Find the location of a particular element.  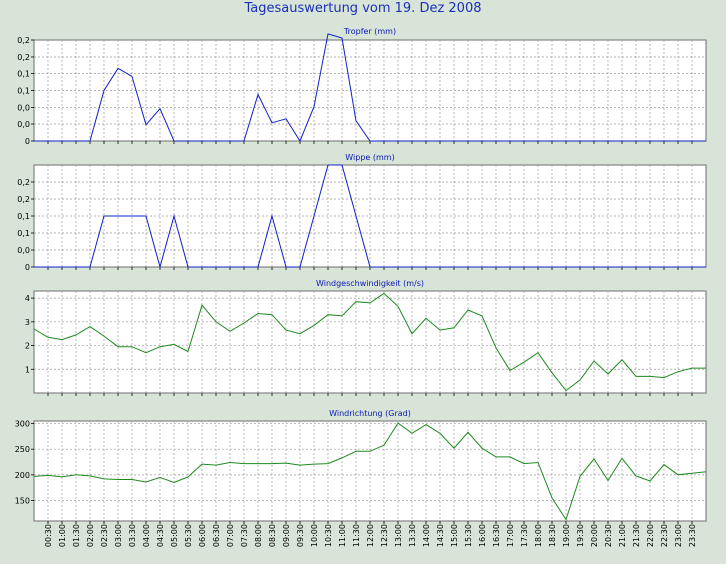

x-tick-label: 01:30 is located at coordinates (76, 535).